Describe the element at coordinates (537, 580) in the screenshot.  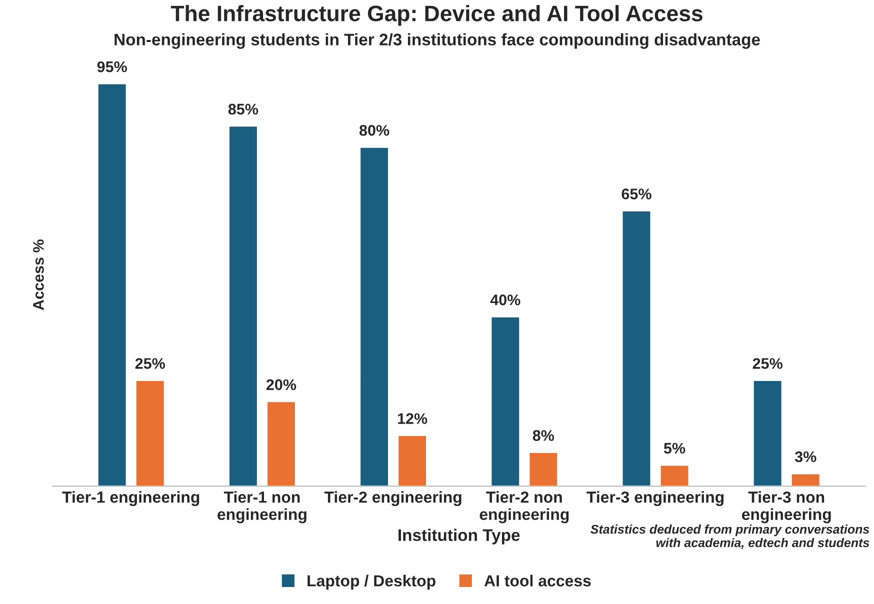
I see `legend-label: AI tool access` at that location.